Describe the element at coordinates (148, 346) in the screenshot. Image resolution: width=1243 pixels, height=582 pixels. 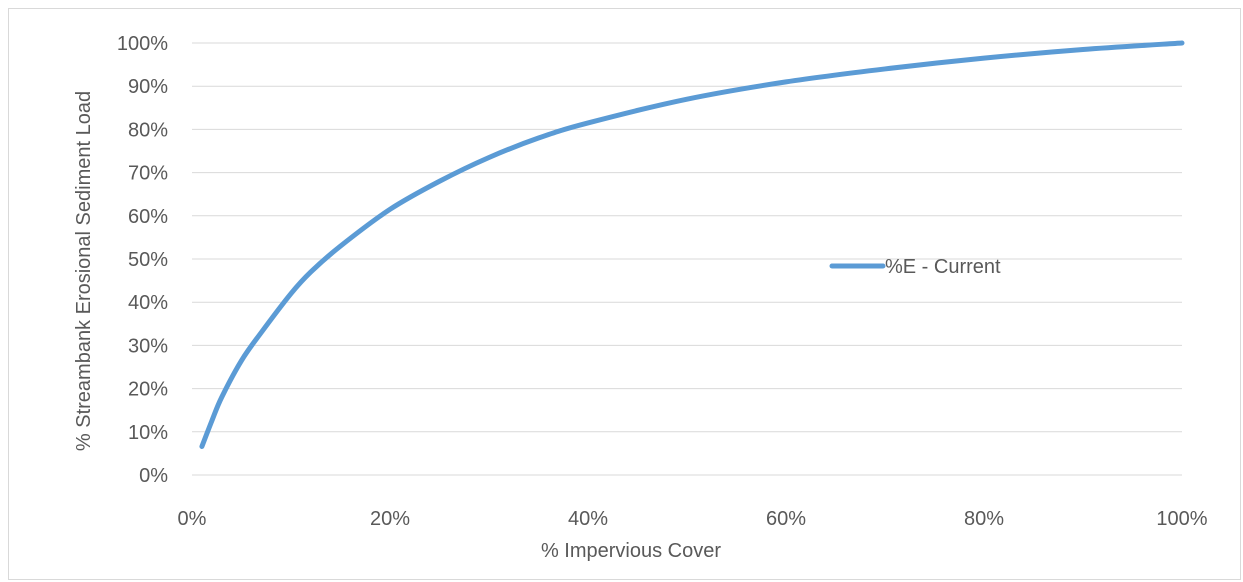
I see `y-tick-label: 30%` at that location.